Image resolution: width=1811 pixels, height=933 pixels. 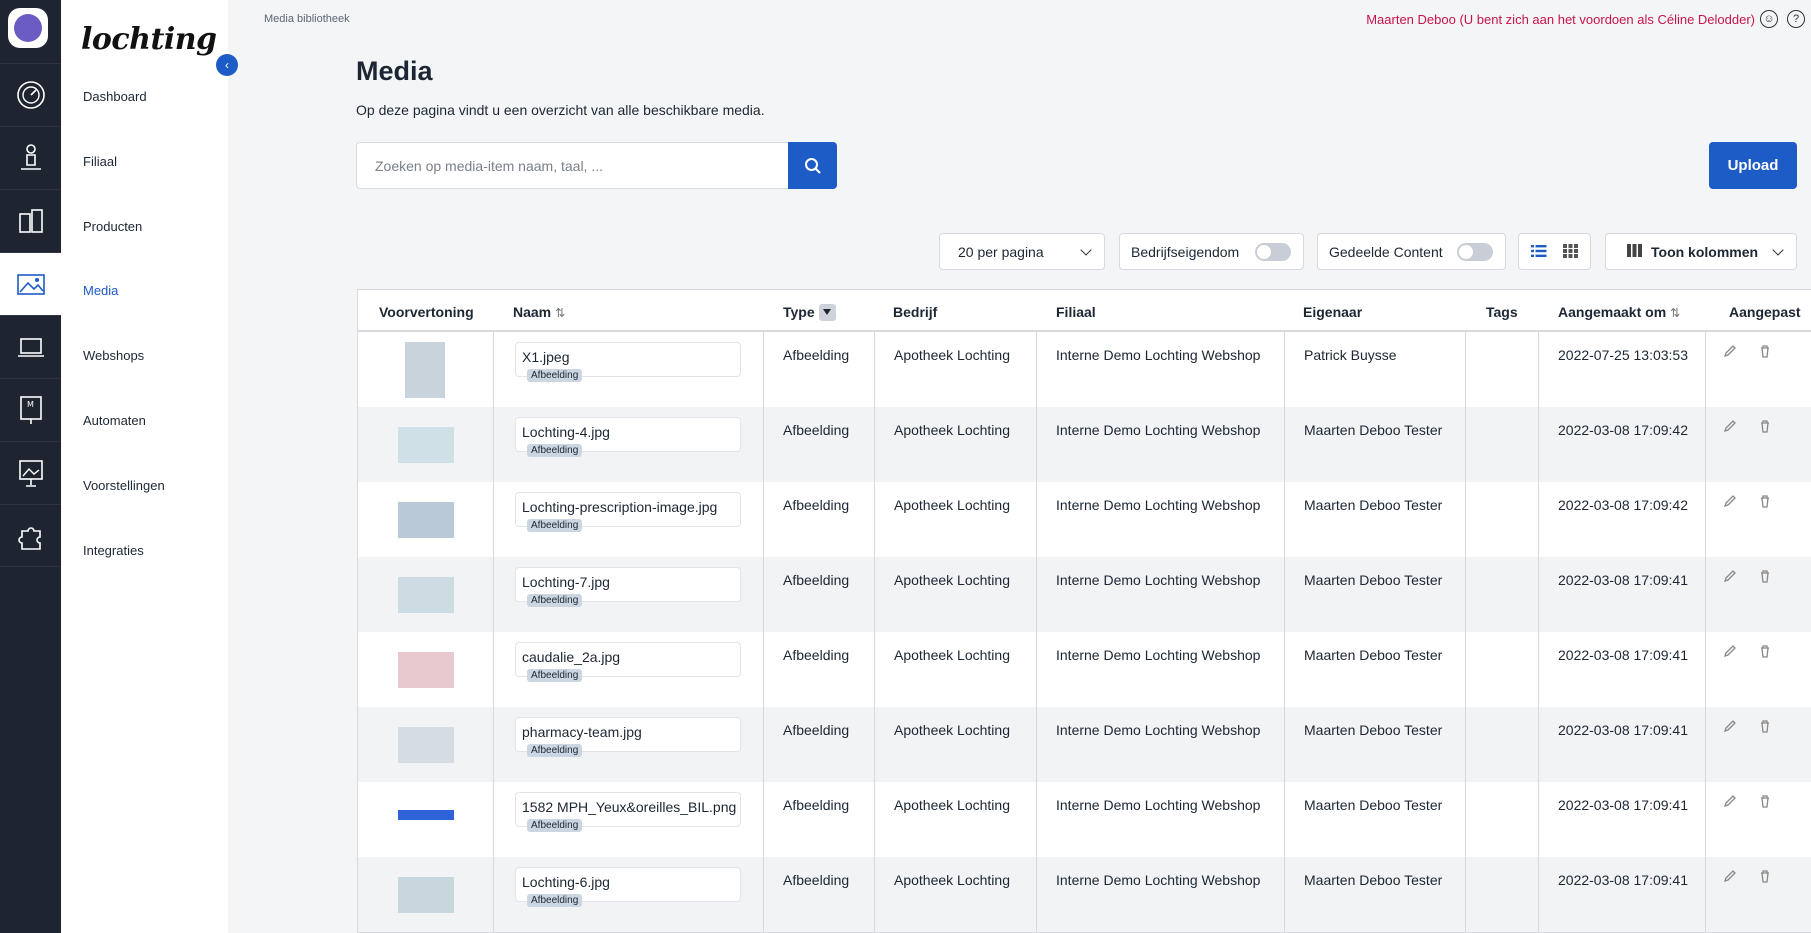 I want to click on columns-select: Toon kolommen, so click(x=1701, y=251).